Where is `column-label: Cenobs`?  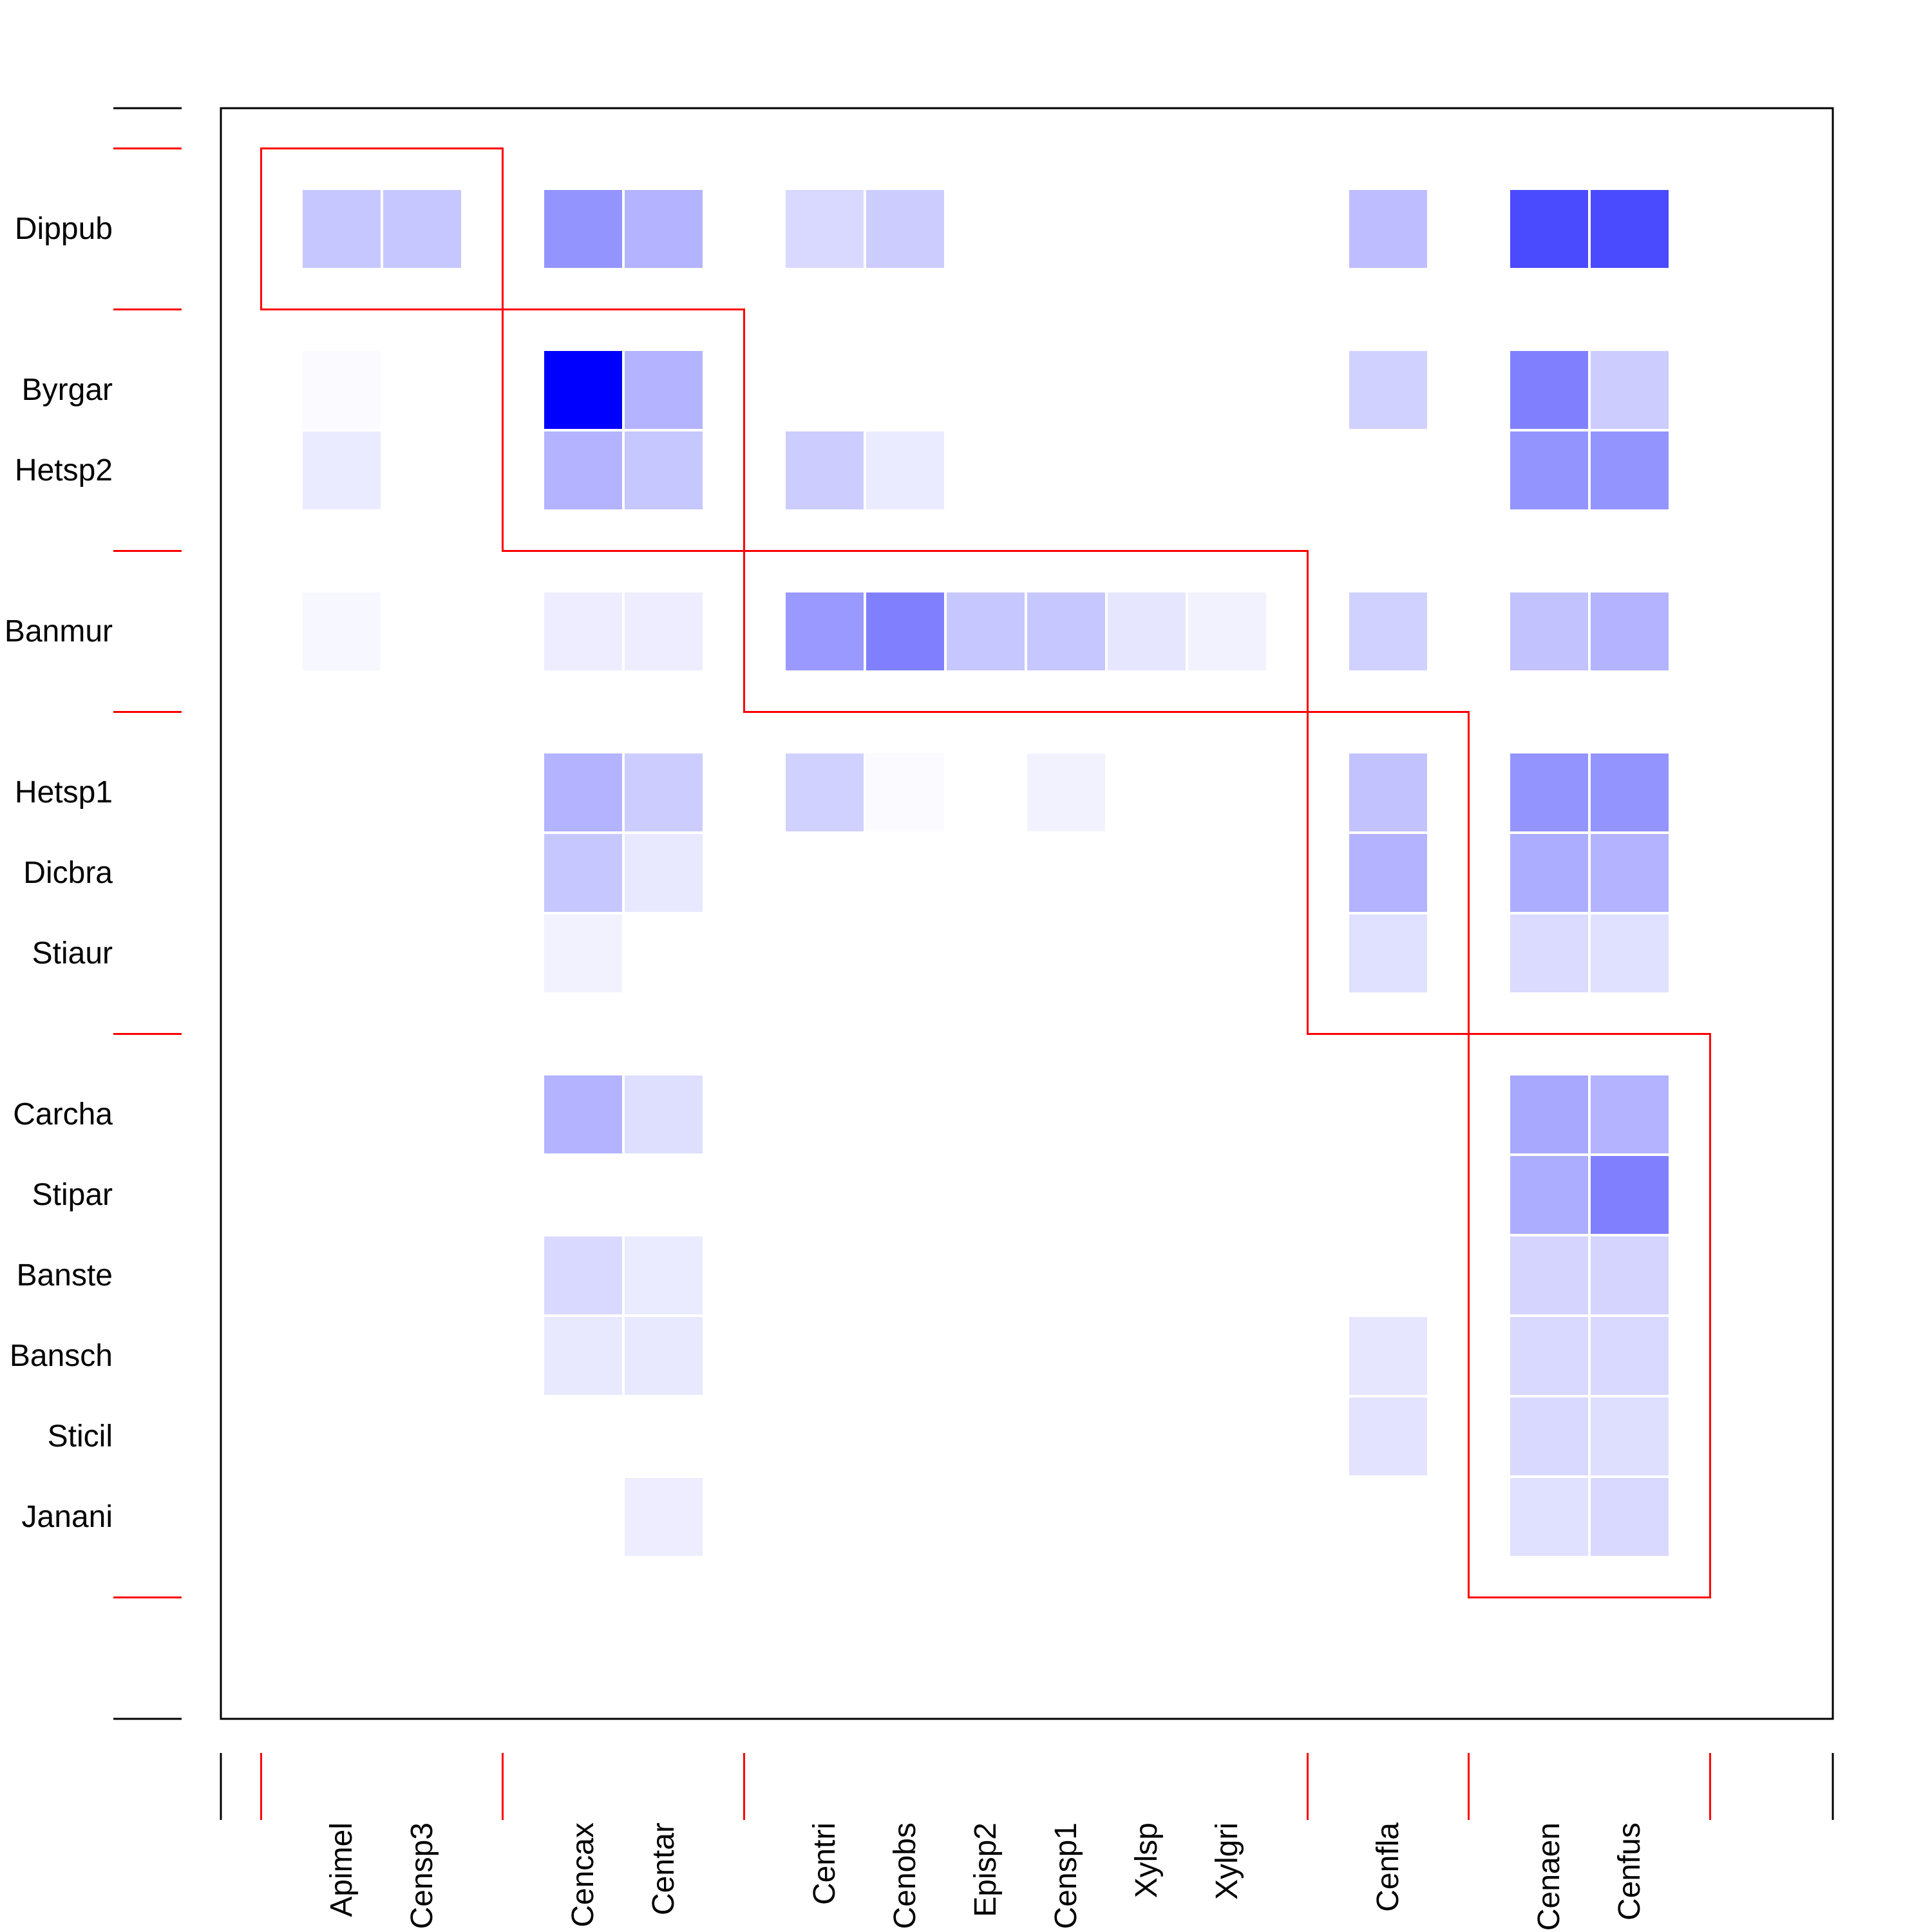 column-label: Cenobs is located at coordinates (905, 1876).